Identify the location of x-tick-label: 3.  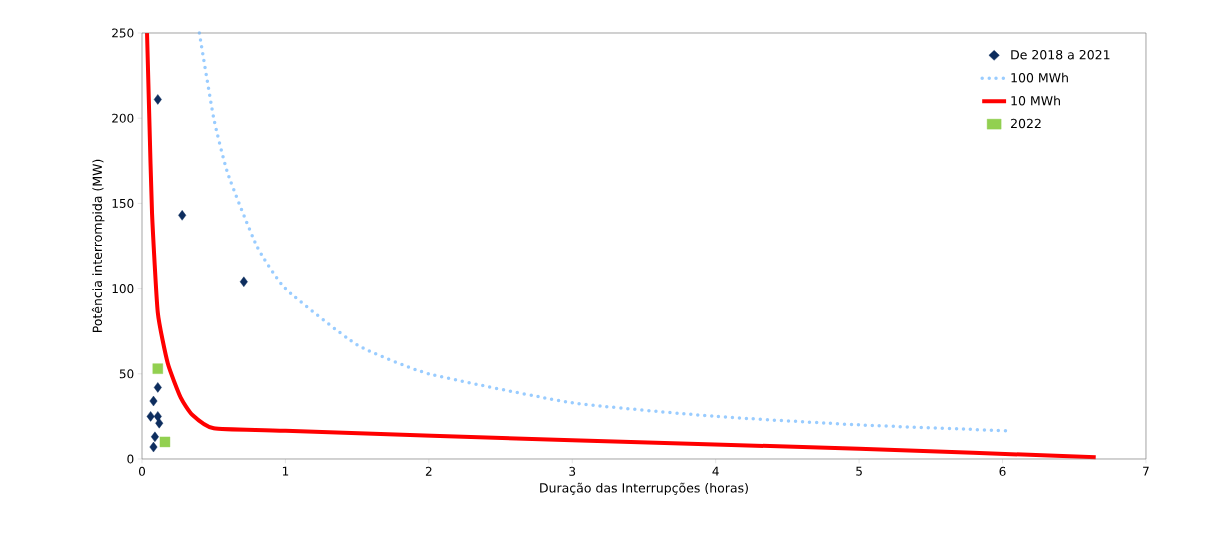
(572, 471).